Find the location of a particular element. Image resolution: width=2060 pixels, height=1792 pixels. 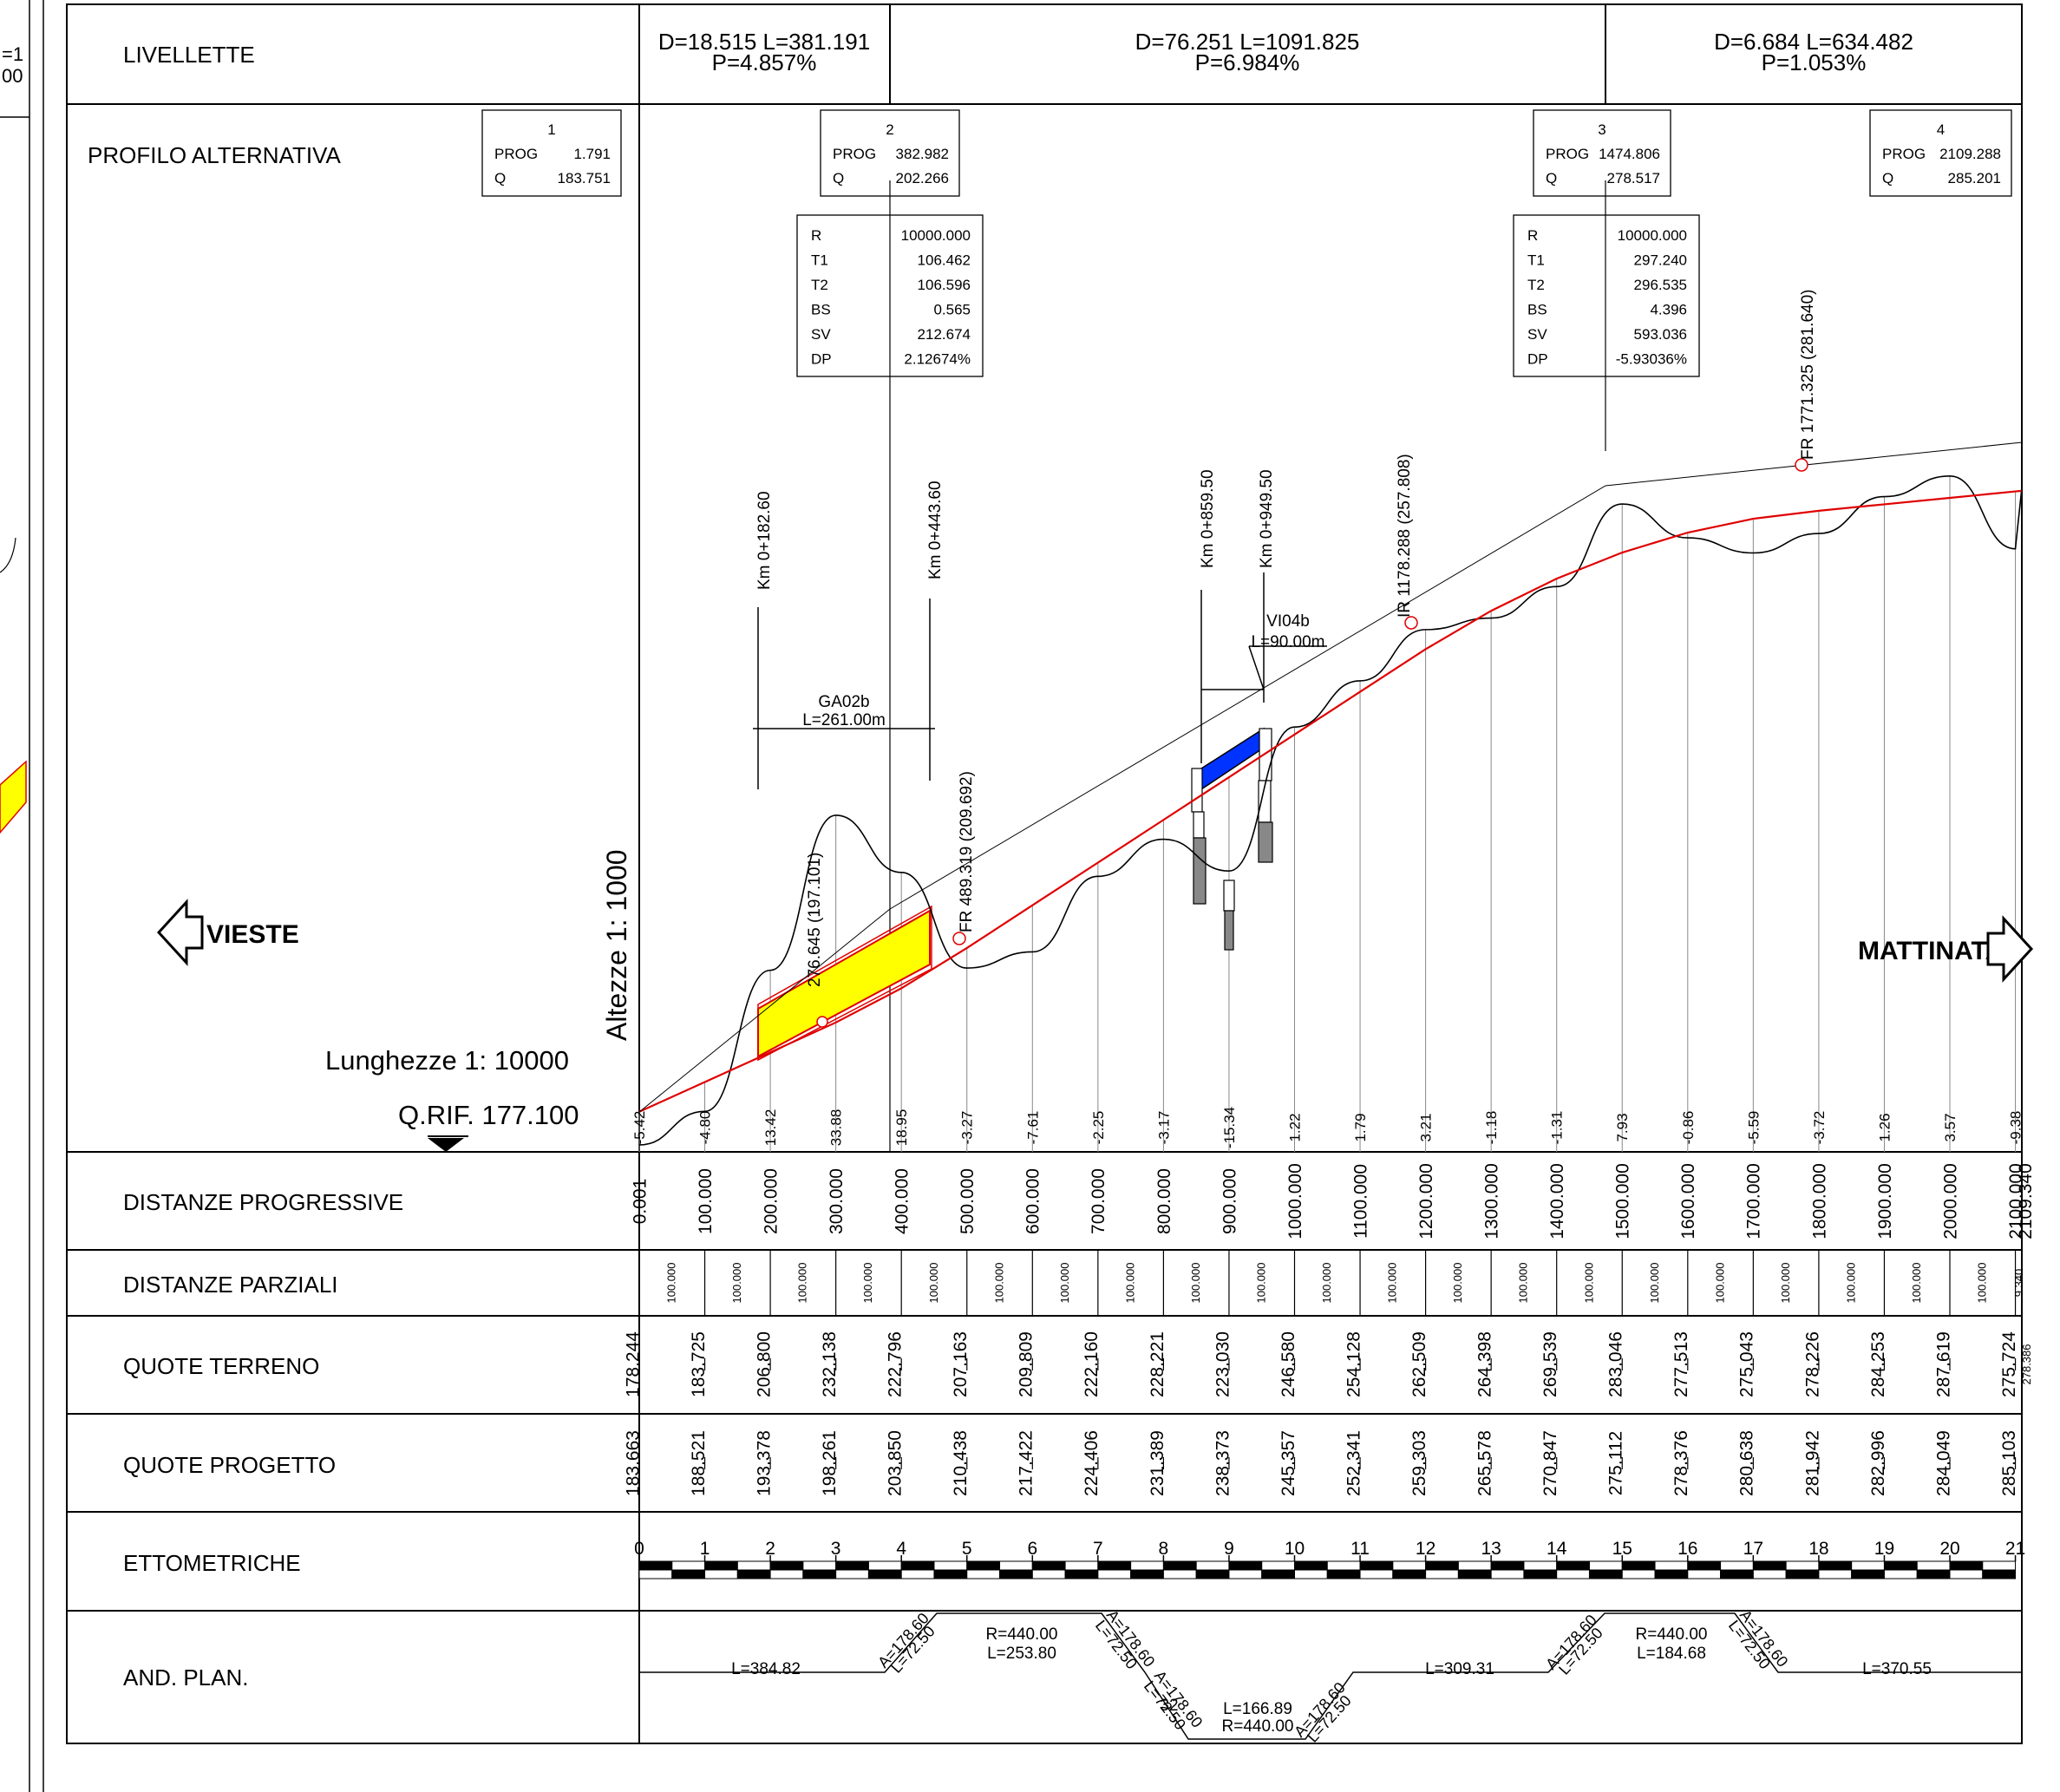

terrain-label: 223.030 is located at coordinates (1223, 1364).